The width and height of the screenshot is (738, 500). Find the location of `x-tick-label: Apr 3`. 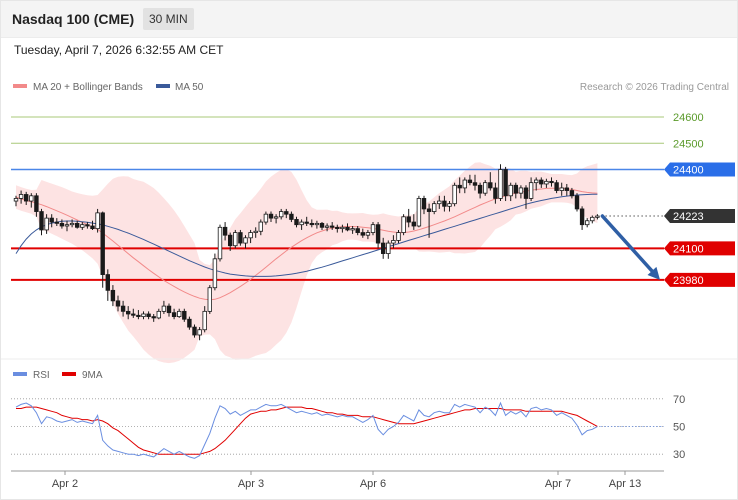

x-tick-label: Apr 3 is located at coordinates (251, 484).